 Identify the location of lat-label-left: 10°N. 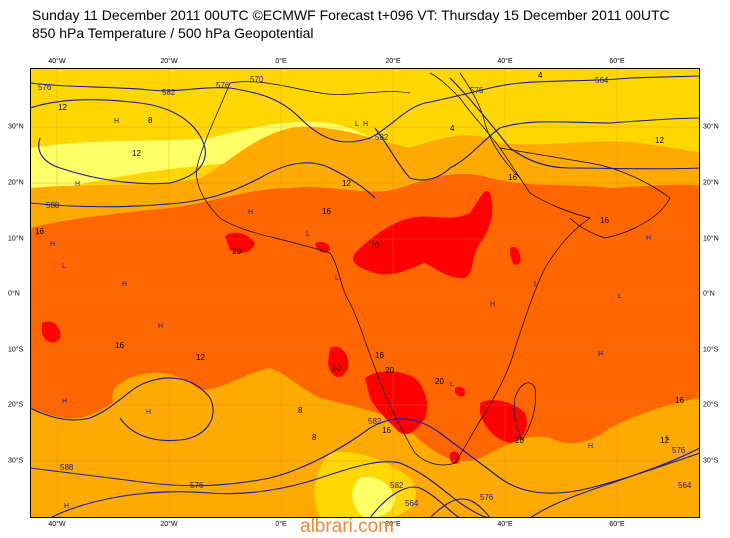
(16, 239).